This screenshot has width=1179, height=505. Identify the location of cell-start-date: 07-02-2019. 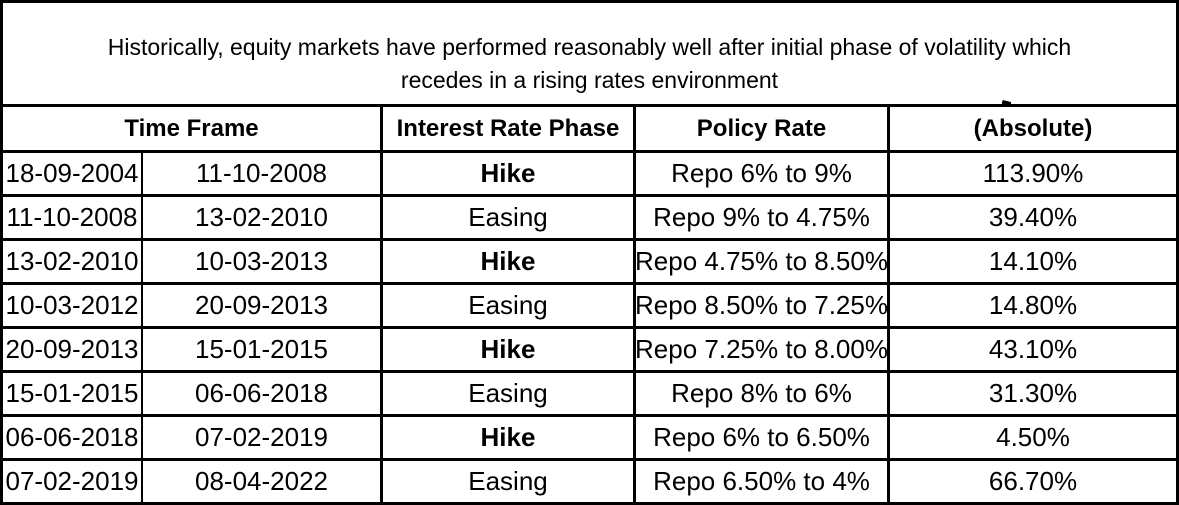
(72, 480).